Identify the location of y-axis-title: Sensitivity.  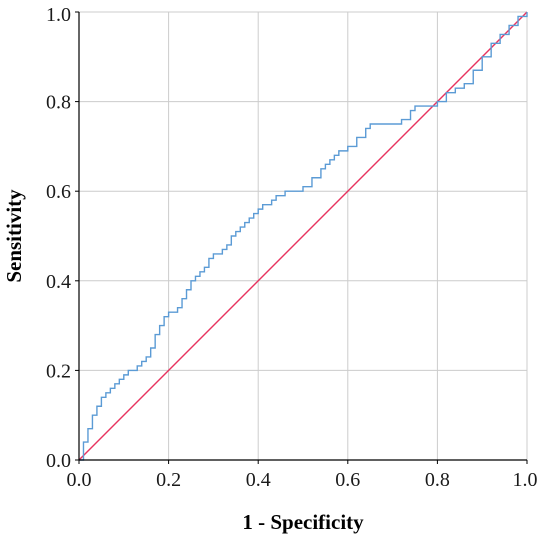
(14, 236).